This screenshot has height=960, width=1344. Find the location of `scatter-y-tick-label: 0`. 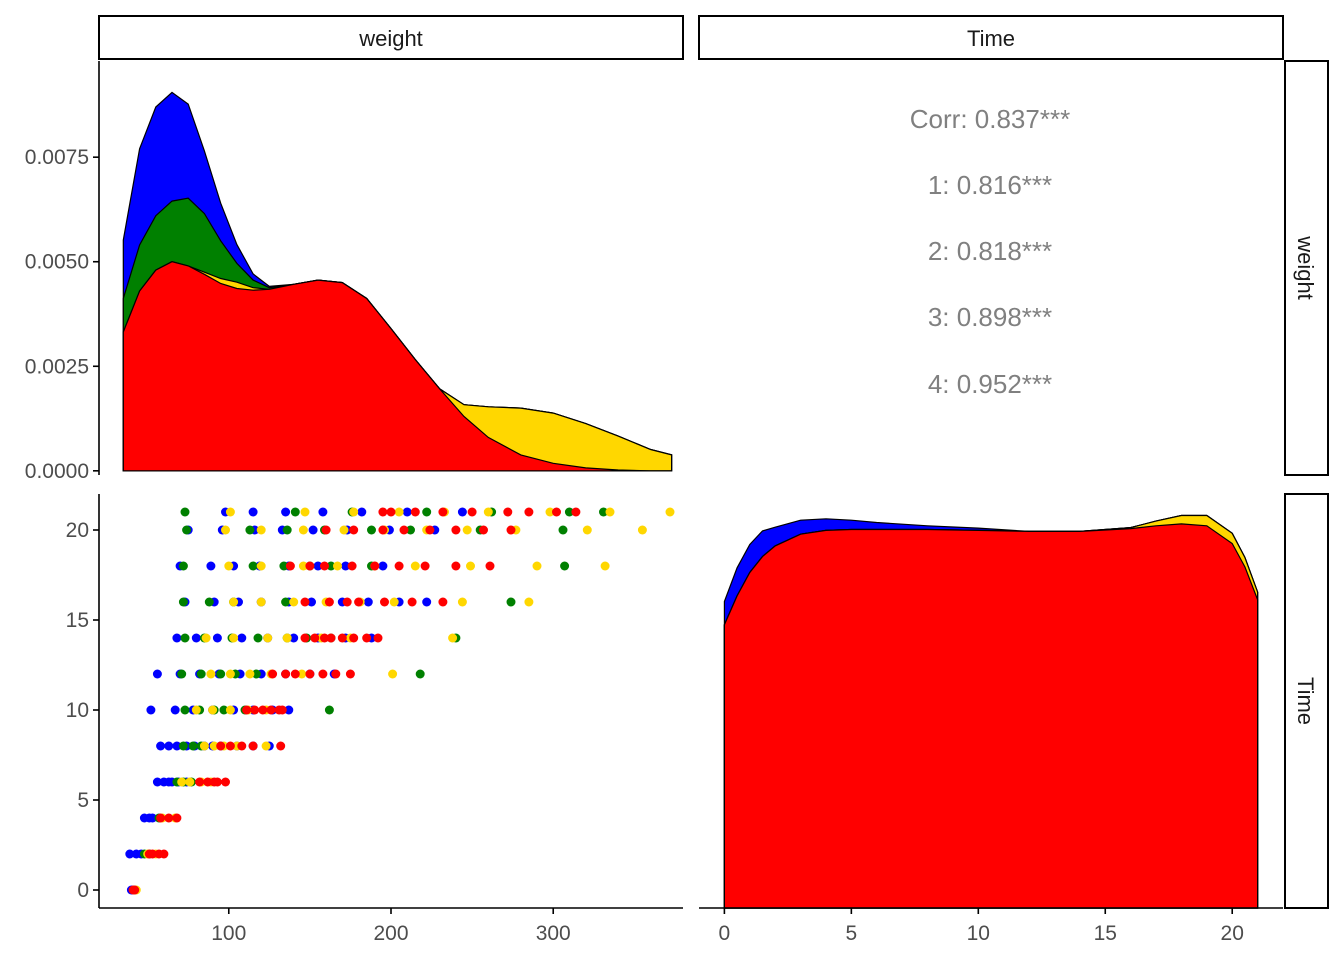

scatter-y-tick-label: 0 is located at coordinates (83, 890).